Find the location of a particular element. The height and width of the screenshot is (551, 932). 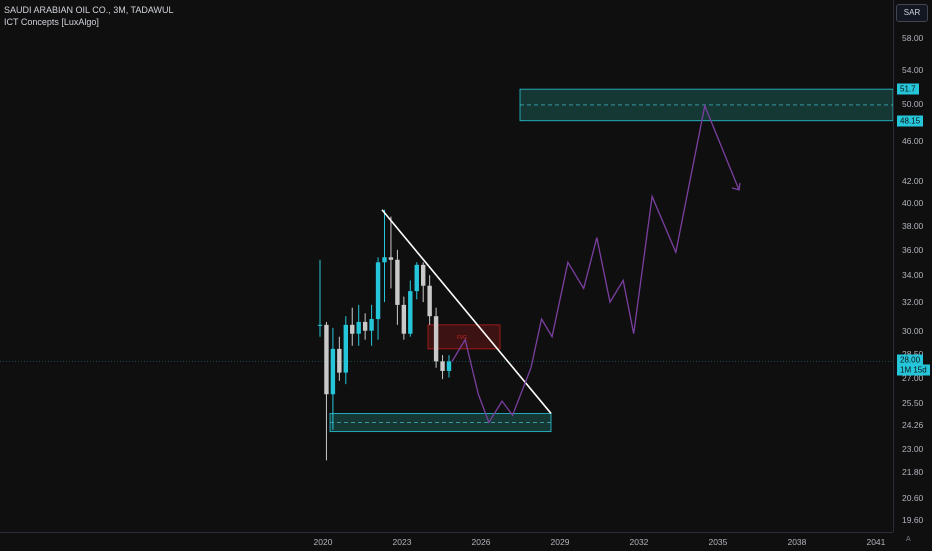

price-tick: 50.00 is located at coordinates (913, 104).